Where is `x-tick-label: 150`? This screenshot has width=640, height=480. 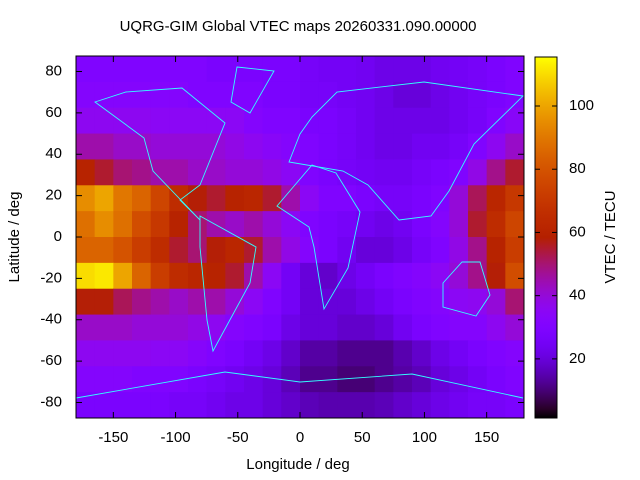 x-tick-label: 150 is located at coordinates (486, 437).